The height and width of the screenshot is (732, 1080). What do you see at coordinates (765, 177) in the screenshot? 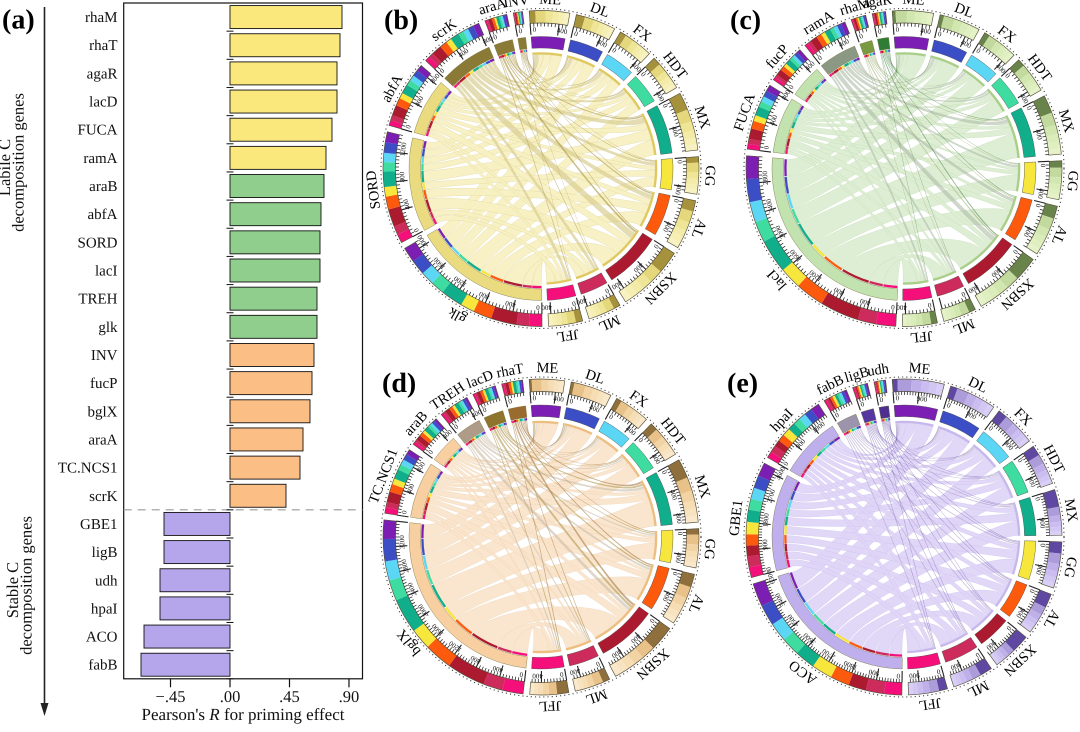
I see `svg-text: 2800` at bounding box center [765, 177].